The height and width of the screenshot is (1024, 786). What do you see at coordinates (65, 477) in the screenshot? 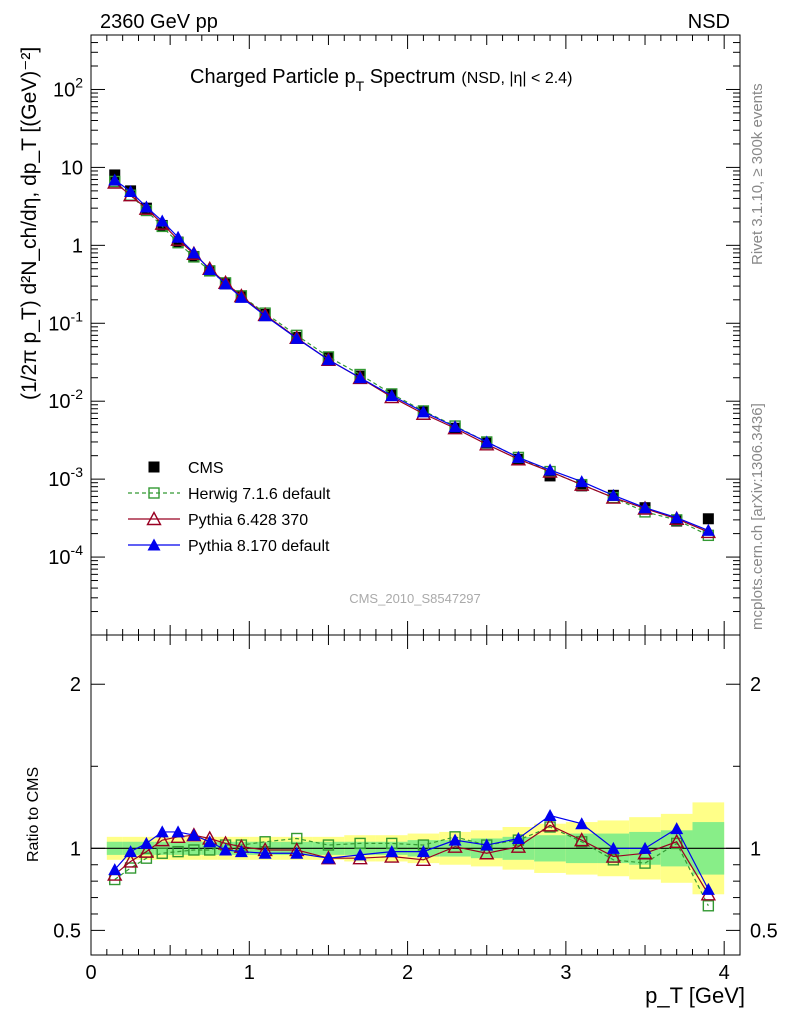
I see `y-tick-label: 10⁻³` at bounding box center [65, 477].